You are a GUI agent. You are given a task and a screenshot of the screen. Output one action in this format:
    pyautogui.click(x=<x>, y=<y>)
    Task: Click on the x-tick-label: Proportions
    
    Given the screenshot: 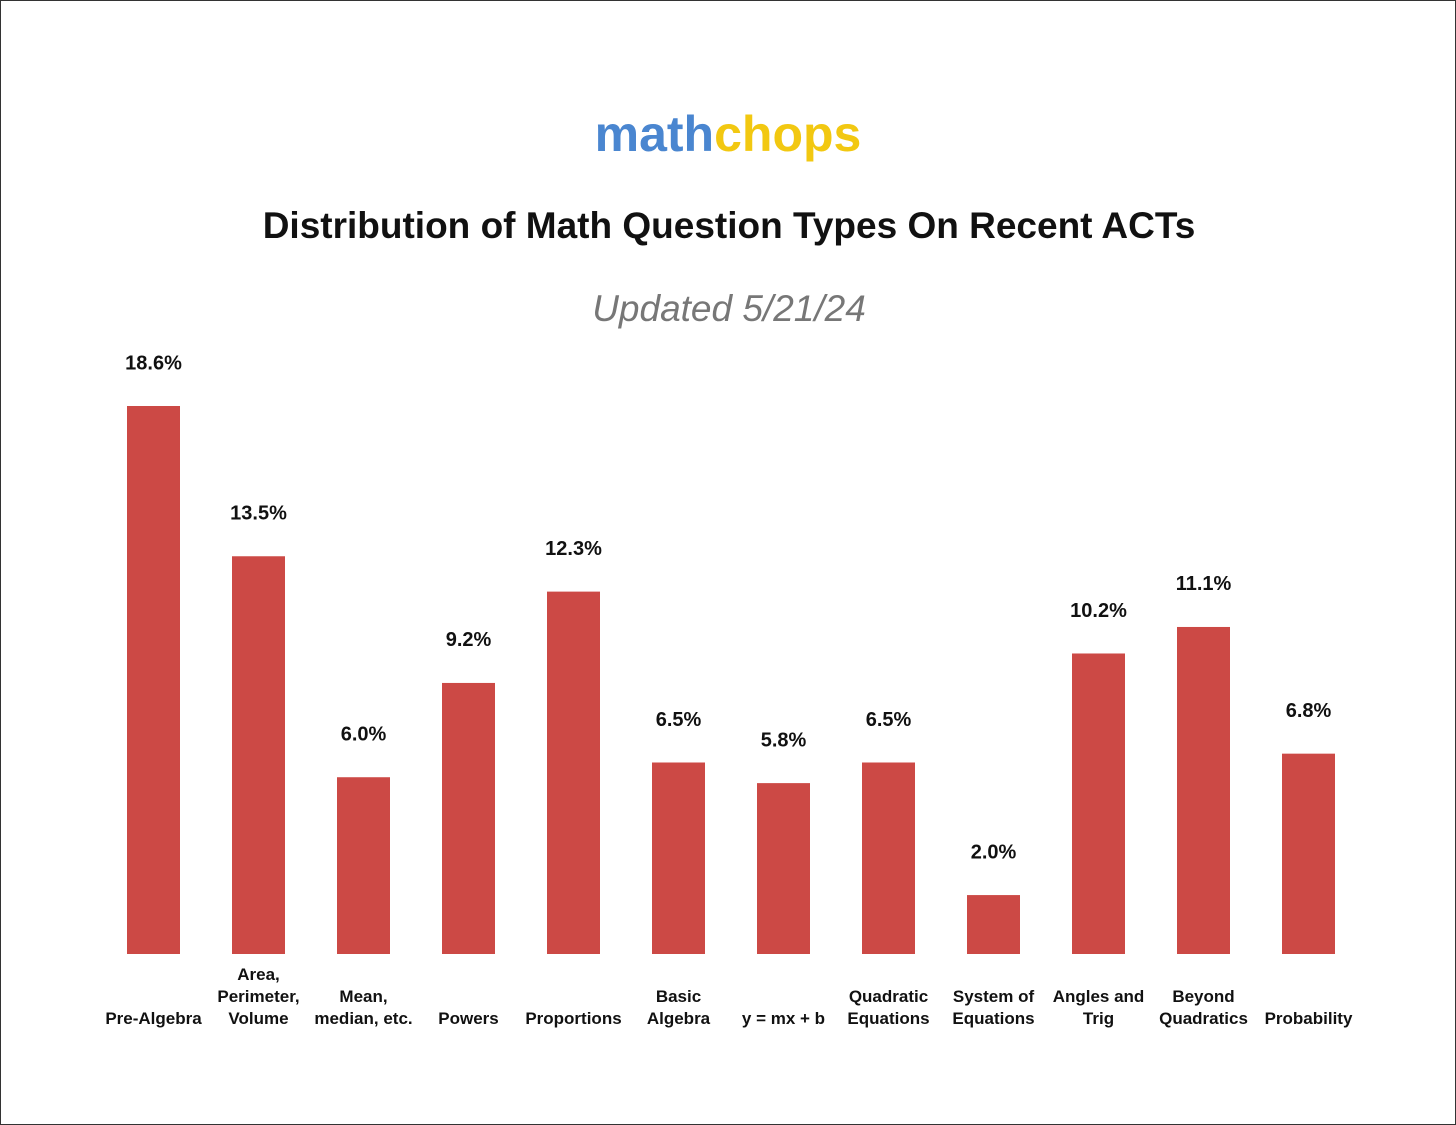 What is the action you would take?
    pyautogui.click(x=573, y=1018)
    